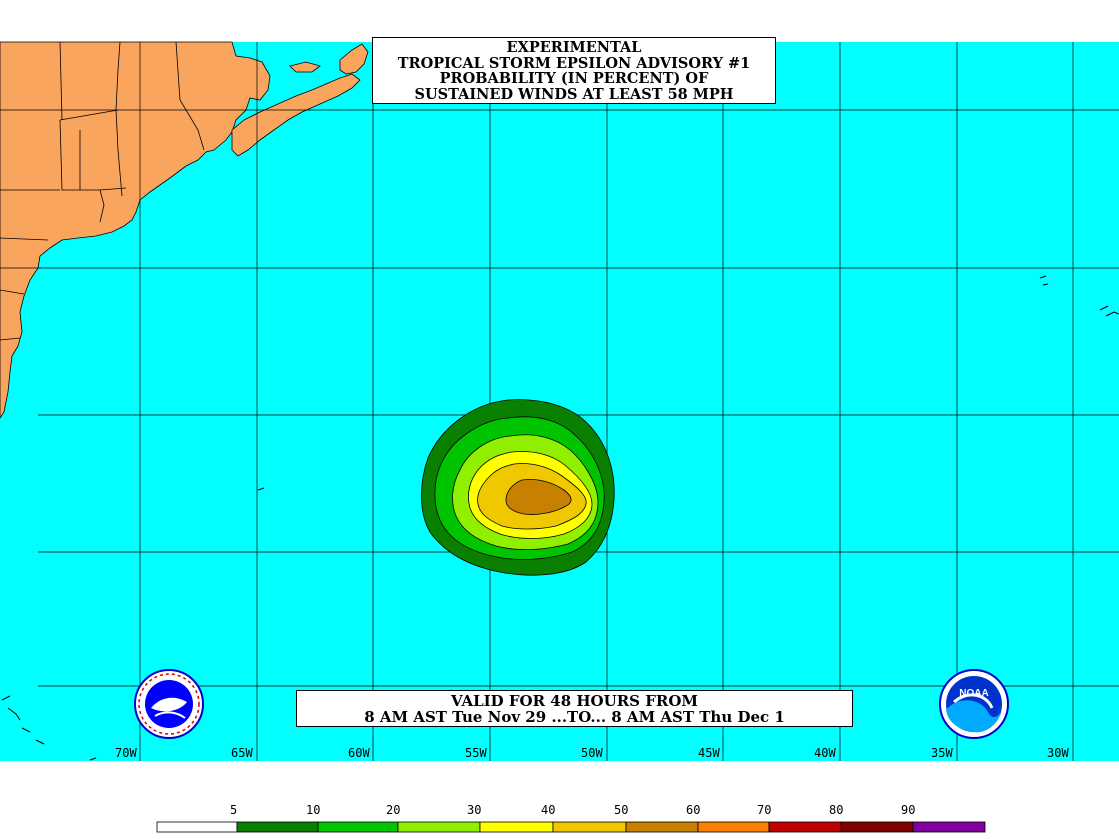  What do you see at coordinates (313, 810) in the screenshot?
I see `legend-label: 10` at bounding box center [313, 810].